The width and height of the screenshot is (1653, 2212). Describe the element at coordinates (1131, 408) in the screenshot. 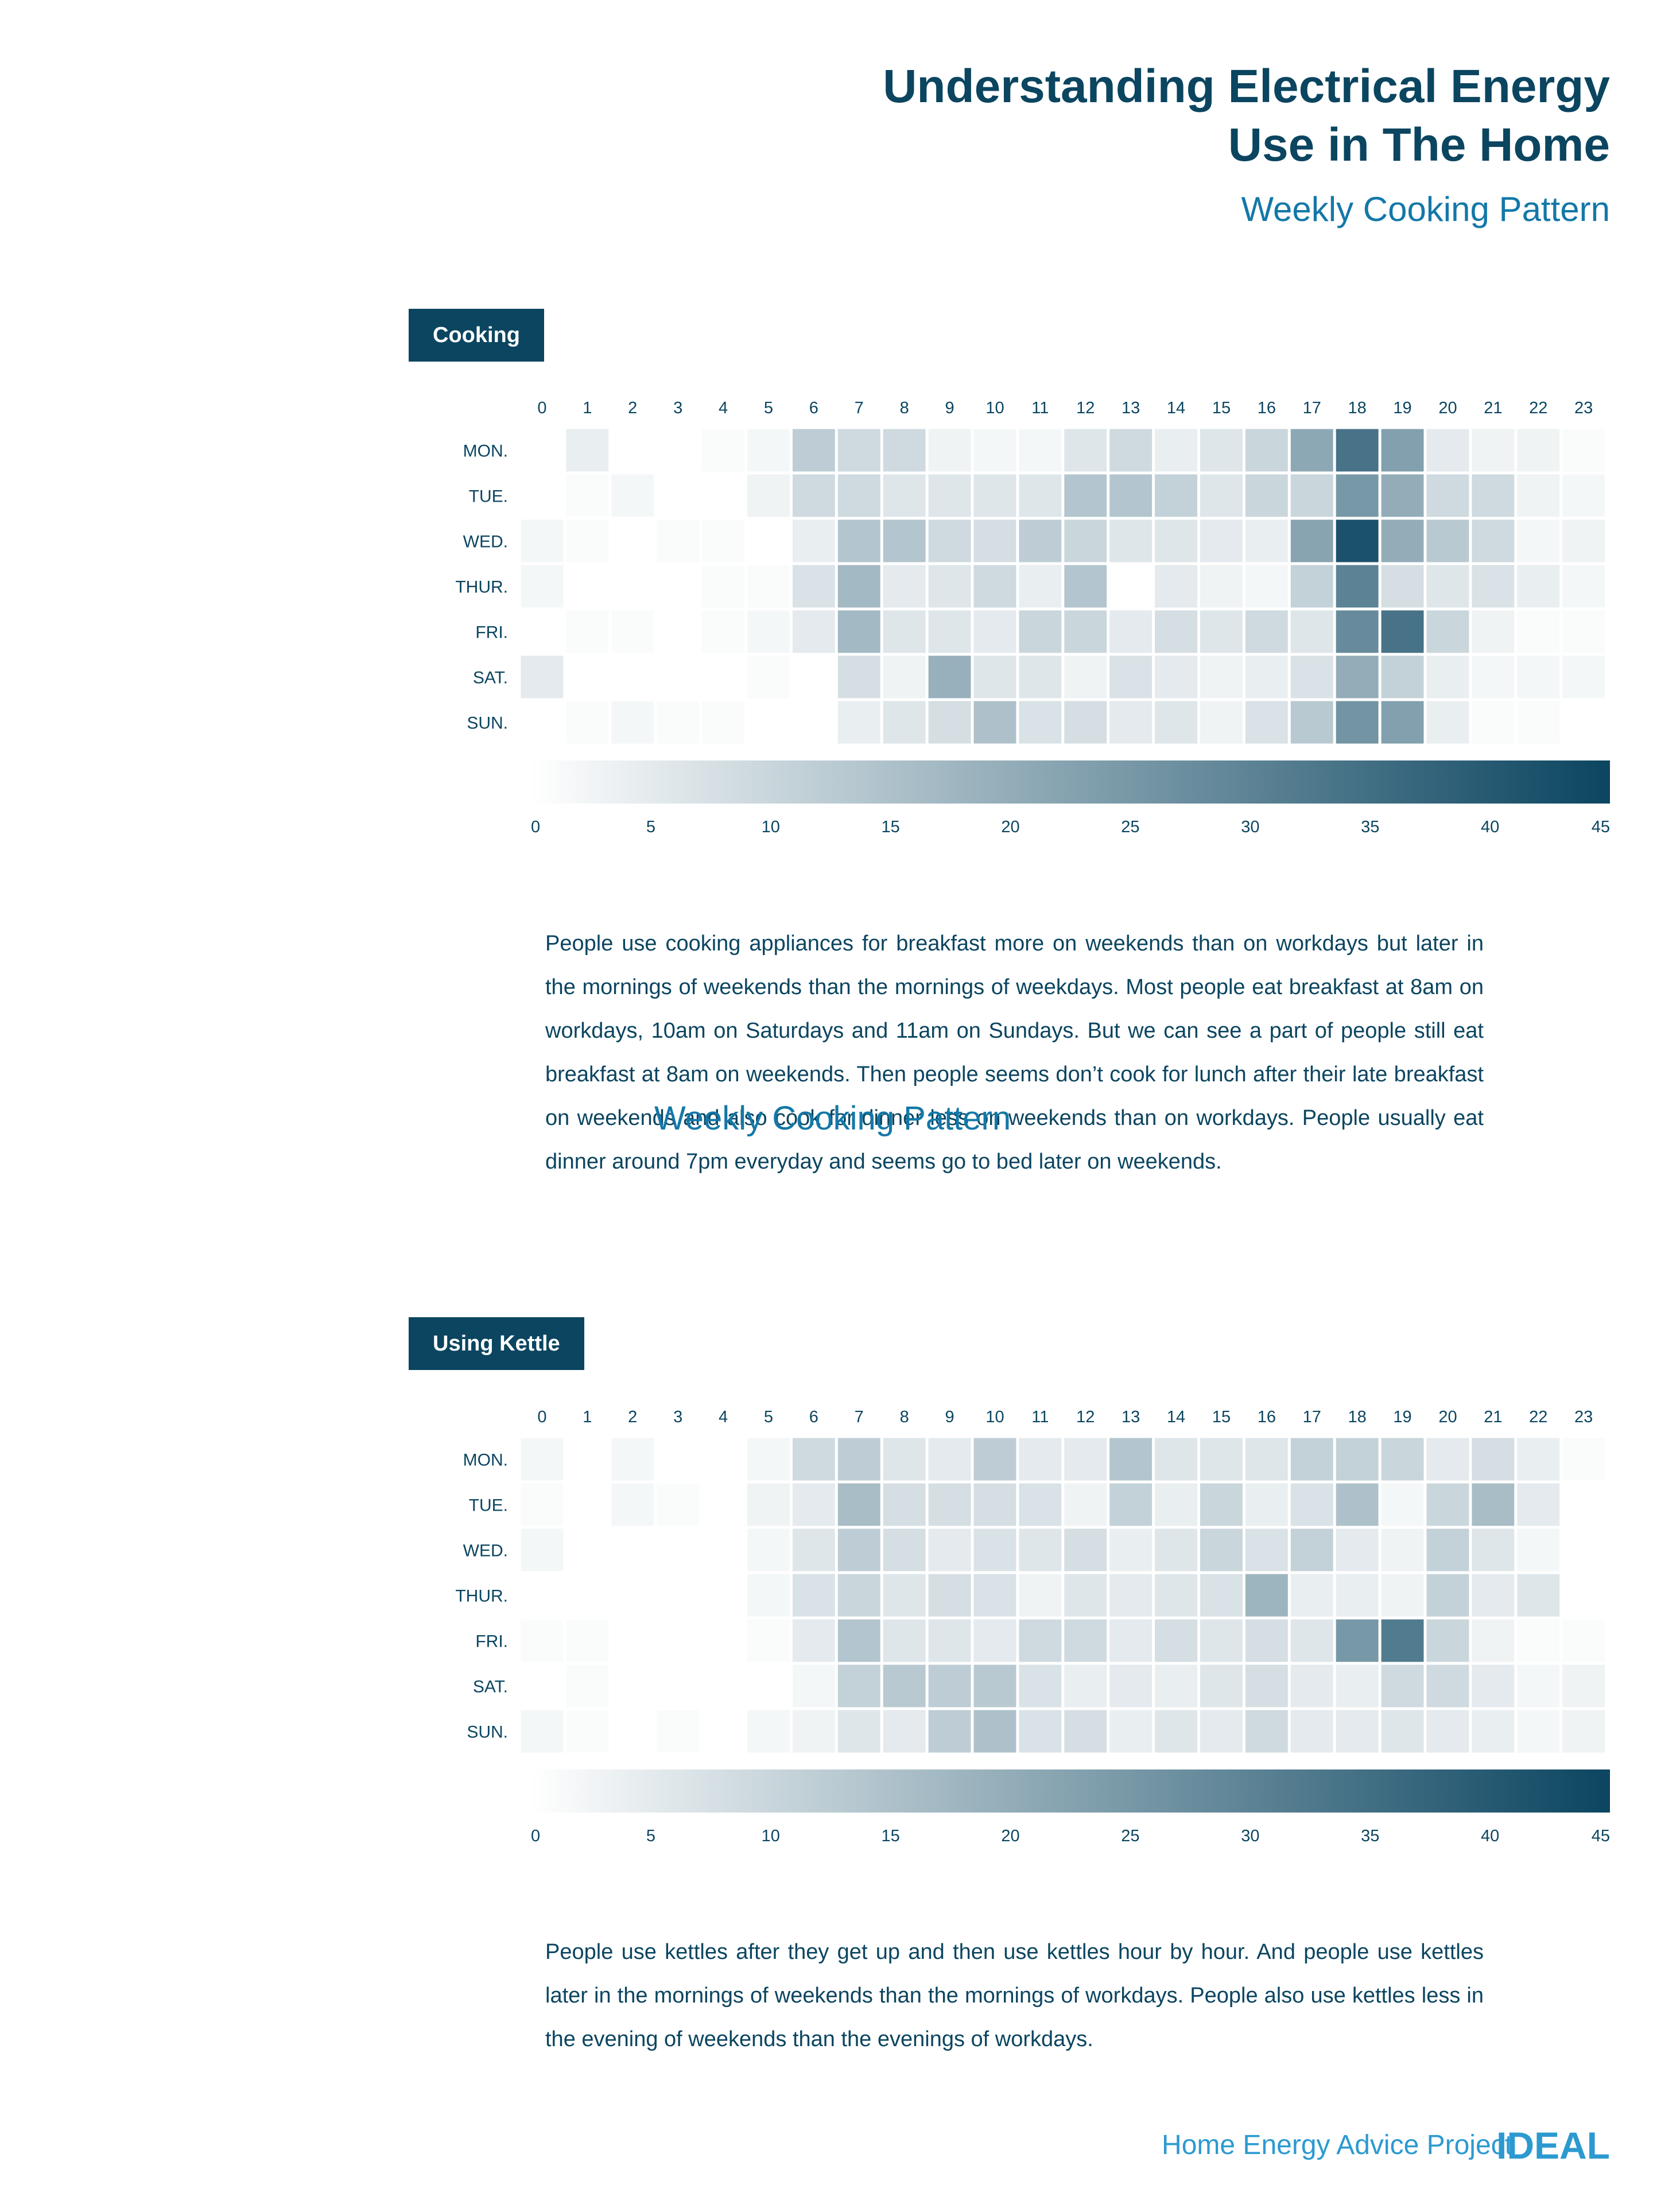

I see `hour-tick-13: 13` at that location.